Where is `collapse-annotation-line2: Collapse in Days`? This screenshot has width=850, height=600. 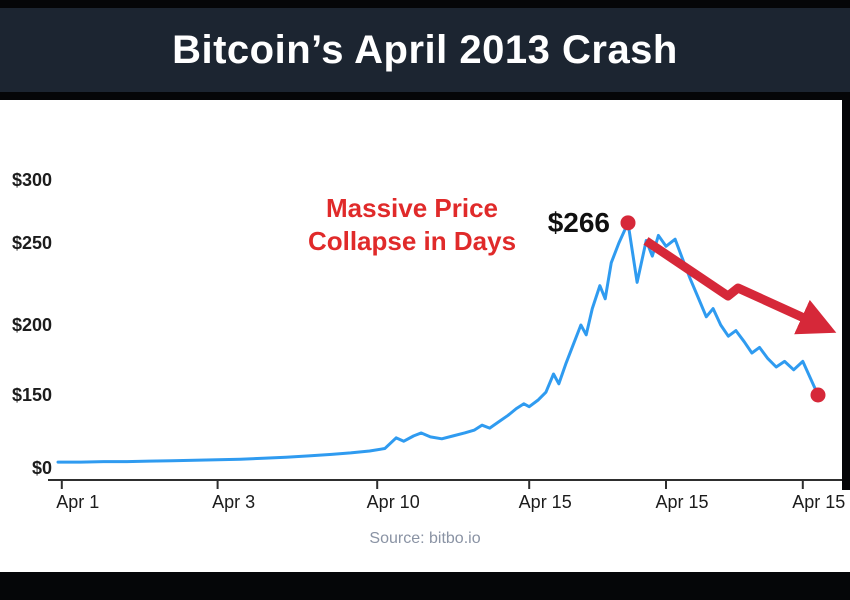
collapse-annotation-line2: Collapse in Days is located at coordinates (412, 240).